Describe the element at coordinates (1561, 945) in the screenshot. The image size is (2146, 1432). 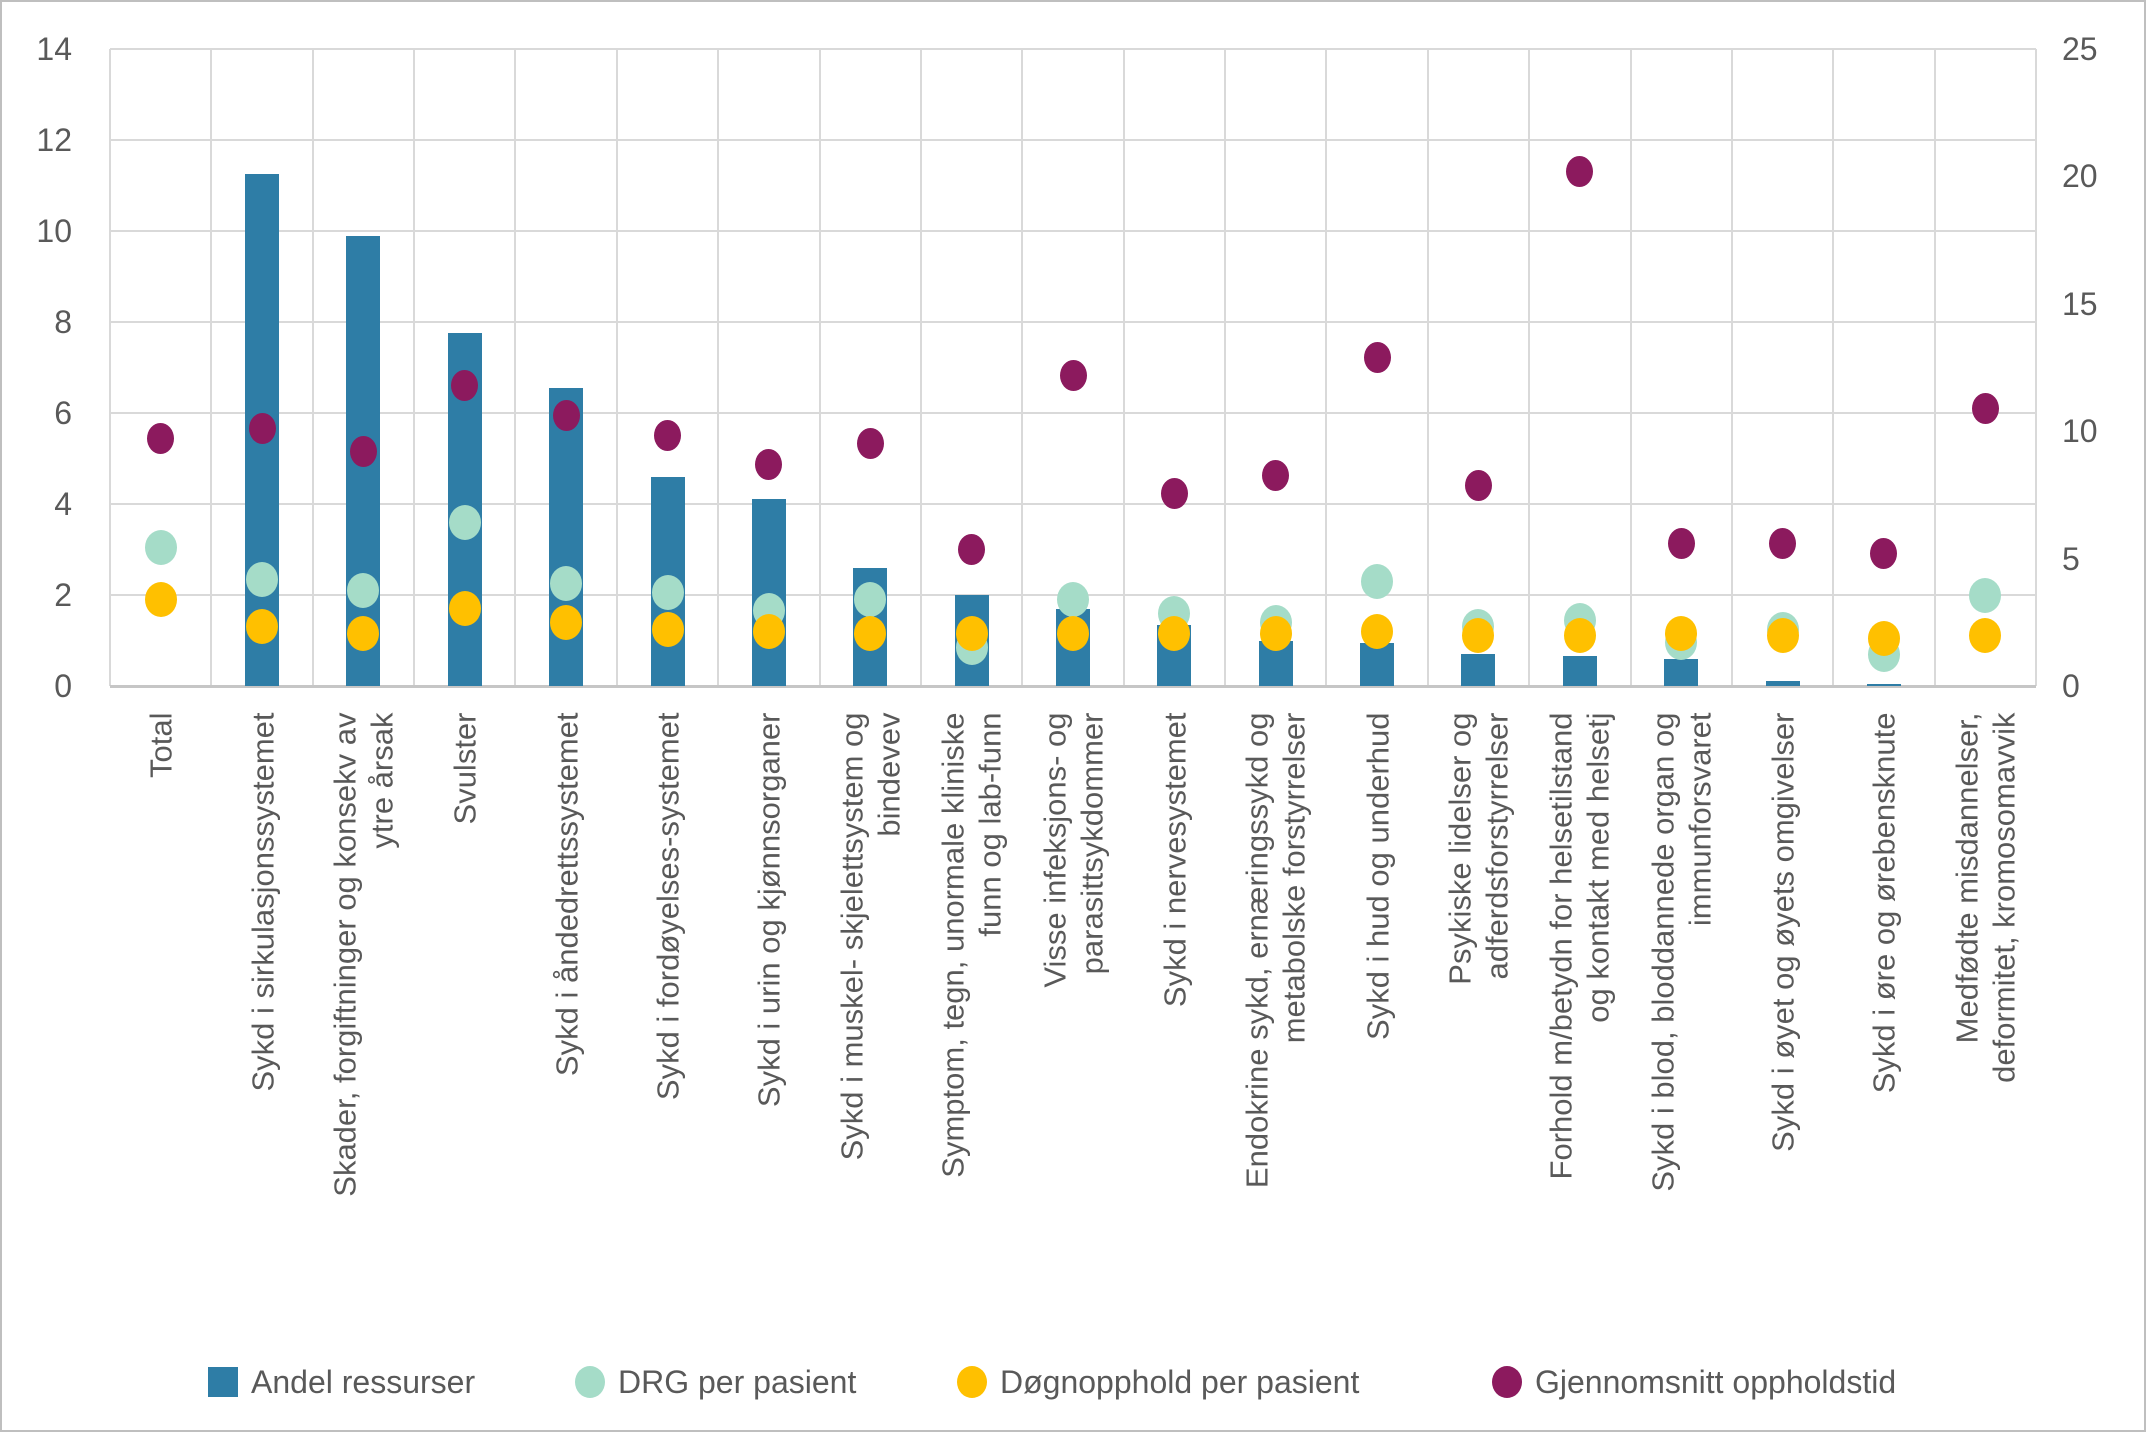
I see `category-label-line: Forhold m/betydn for helsetilstand` at that location.